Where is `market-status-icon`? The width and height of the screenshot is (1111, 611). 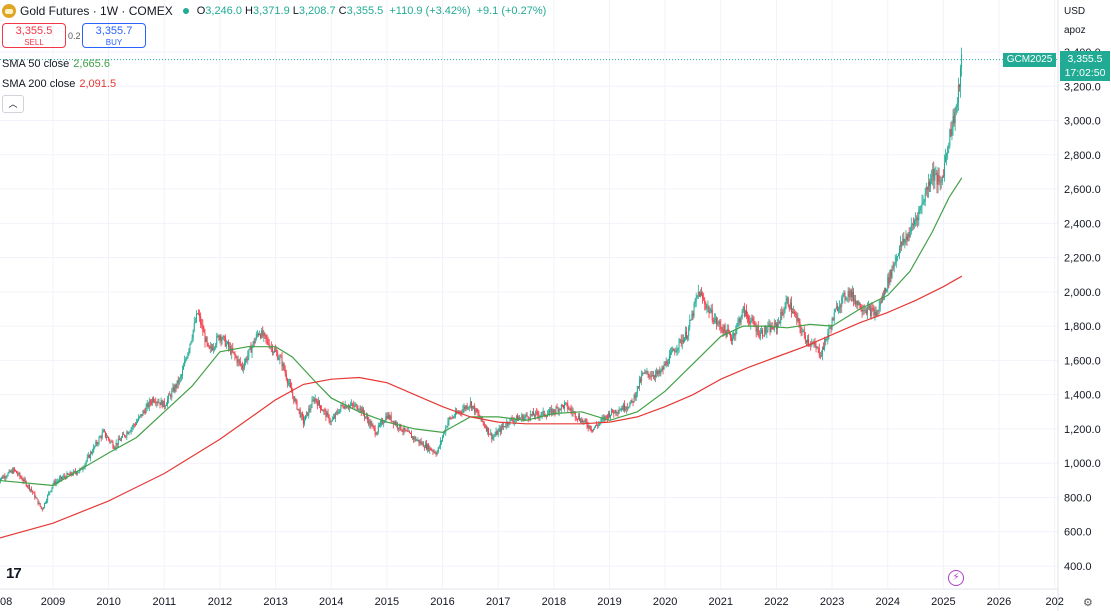 market-status-icon is located at coordinates (185, 11).